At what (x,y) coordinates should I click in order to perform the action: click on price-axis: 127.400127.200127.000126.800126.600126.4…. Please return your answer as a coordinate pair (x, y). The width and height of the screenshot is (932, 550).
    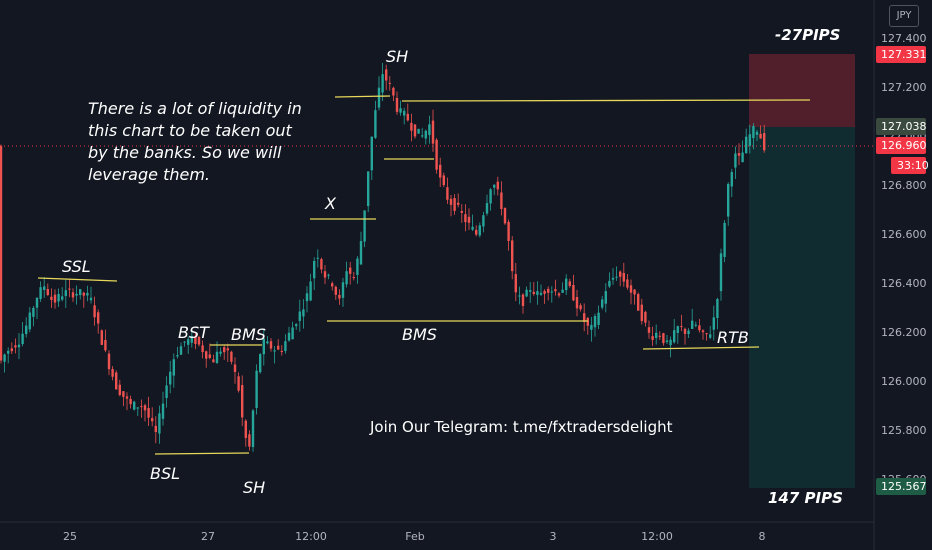
    Looking at the image, I should click on (904, 259).